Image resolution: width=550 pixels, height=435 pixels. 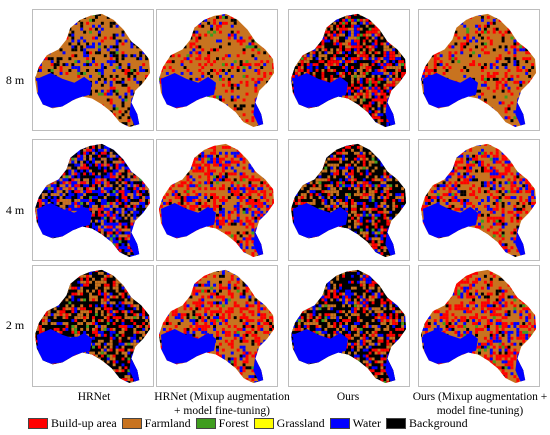 What do you see at coordinates (15, 325) in the screenshot?
I see `row-label-2m: 2 m` at bounding box center [15, 325].